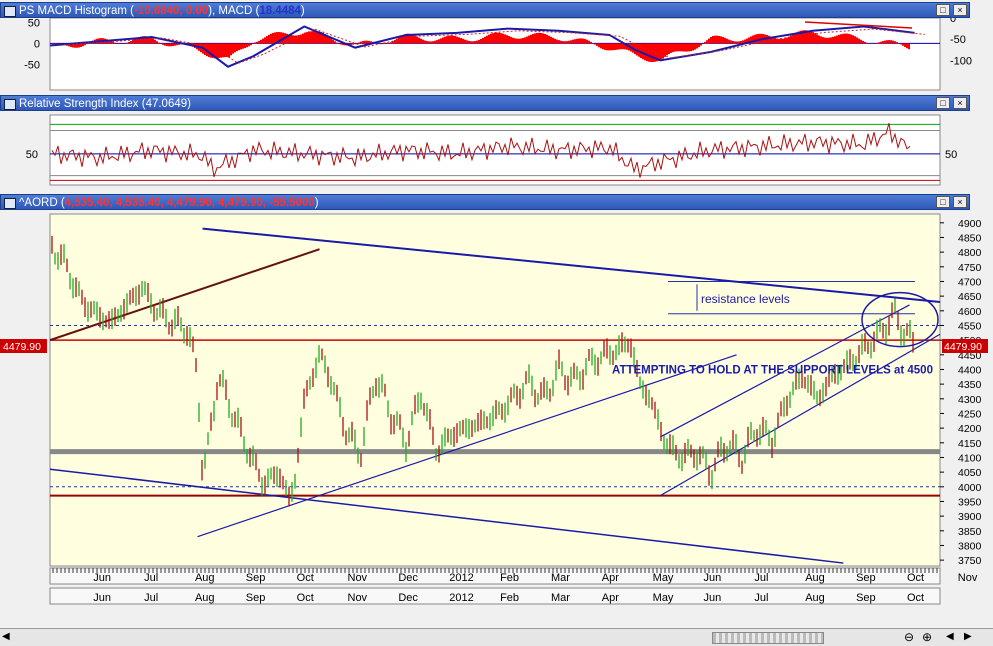 Image resolution: width=993 pixels, height=646 pixels. I want to click on x-axis-label-lower: Dec, so click(408, 598).